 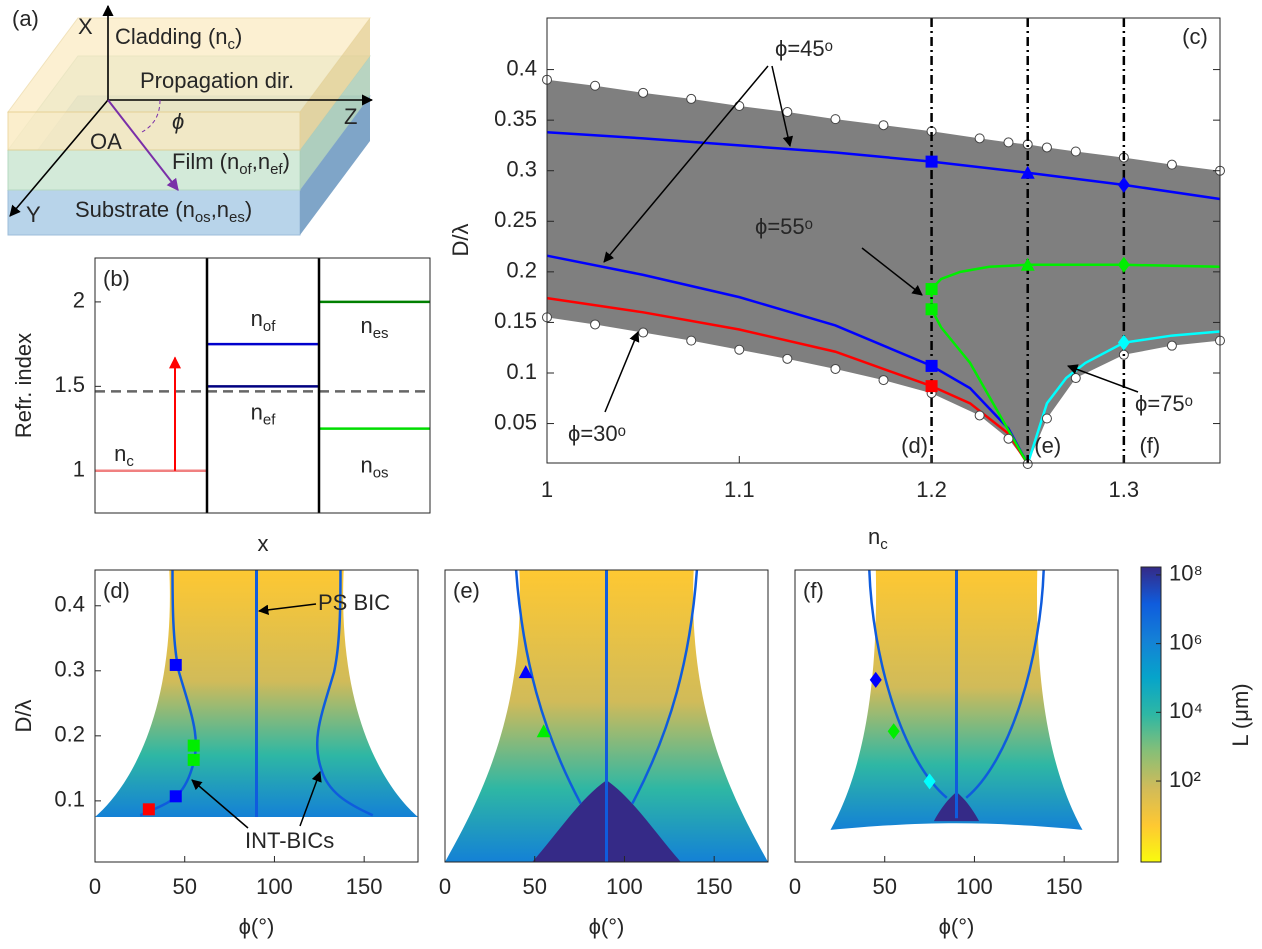 What do you see at coordinates (515, 320) in the screenshot?
I see `y-tick-label: 0.15` at bounding box center [515, 320].